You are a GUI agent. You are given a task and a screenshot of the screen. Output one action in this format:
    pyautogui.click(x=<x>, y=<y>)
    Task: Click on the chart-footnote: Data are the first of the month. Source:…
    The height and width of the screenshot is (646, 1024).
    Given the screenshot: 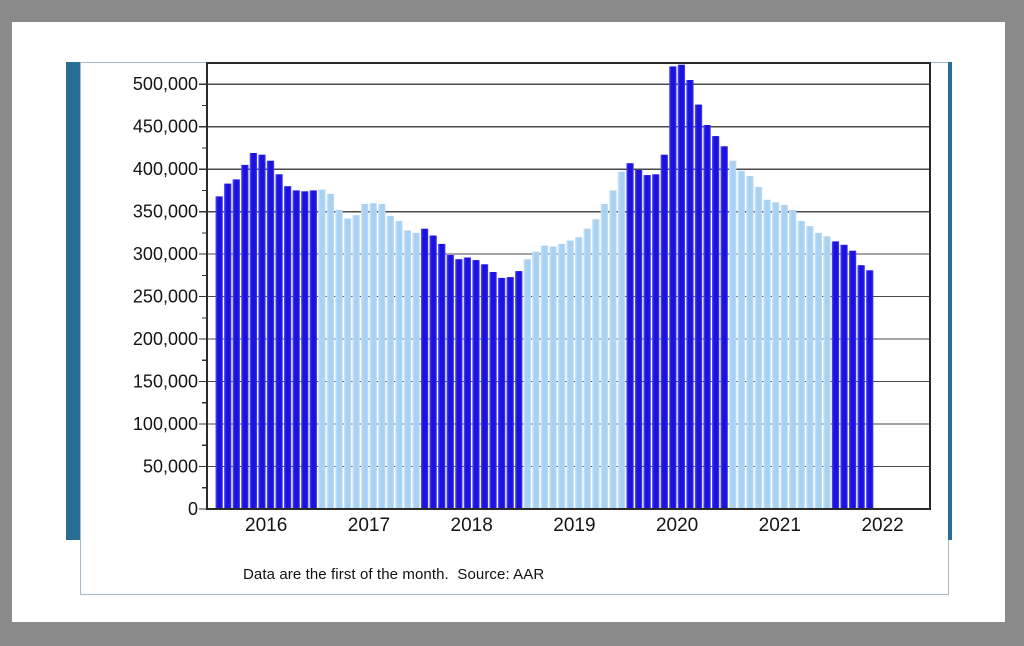 What is the action you would take?
    pyautogui.click(x=394, y=574)
    